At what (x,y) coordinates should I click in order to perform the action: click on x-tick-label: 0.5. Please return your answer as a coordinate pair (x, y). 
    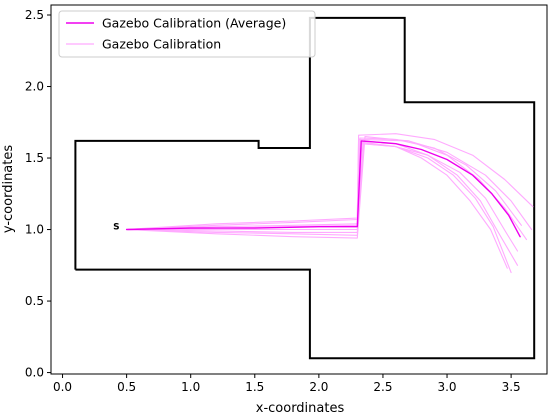
    Looking at the image, I should click on (126, 387).